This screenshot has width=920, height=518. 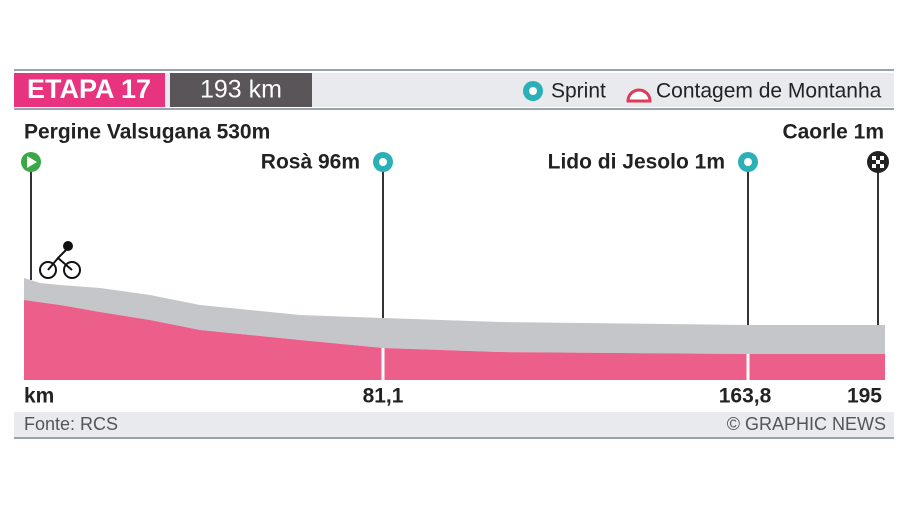 What do you see at coordinates (745, 396) in the screenshot?
I see `km-mark: 163,8` at bounding box center [745, 396].